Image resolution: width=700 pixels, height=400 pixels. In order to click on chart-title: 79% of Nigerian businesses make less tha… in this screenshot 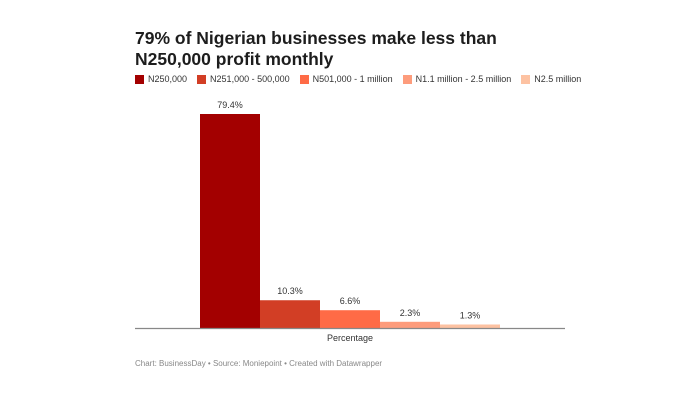, I will do `click(316, 48)`.